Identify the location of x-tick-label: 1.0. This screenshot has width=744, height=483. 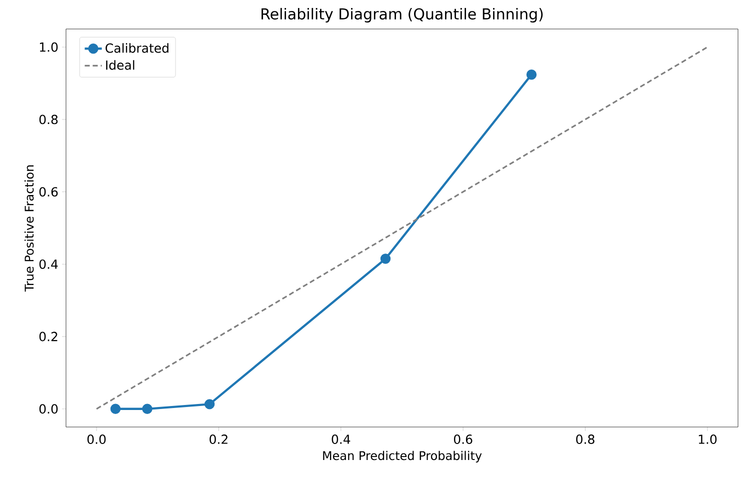
(707, 439).